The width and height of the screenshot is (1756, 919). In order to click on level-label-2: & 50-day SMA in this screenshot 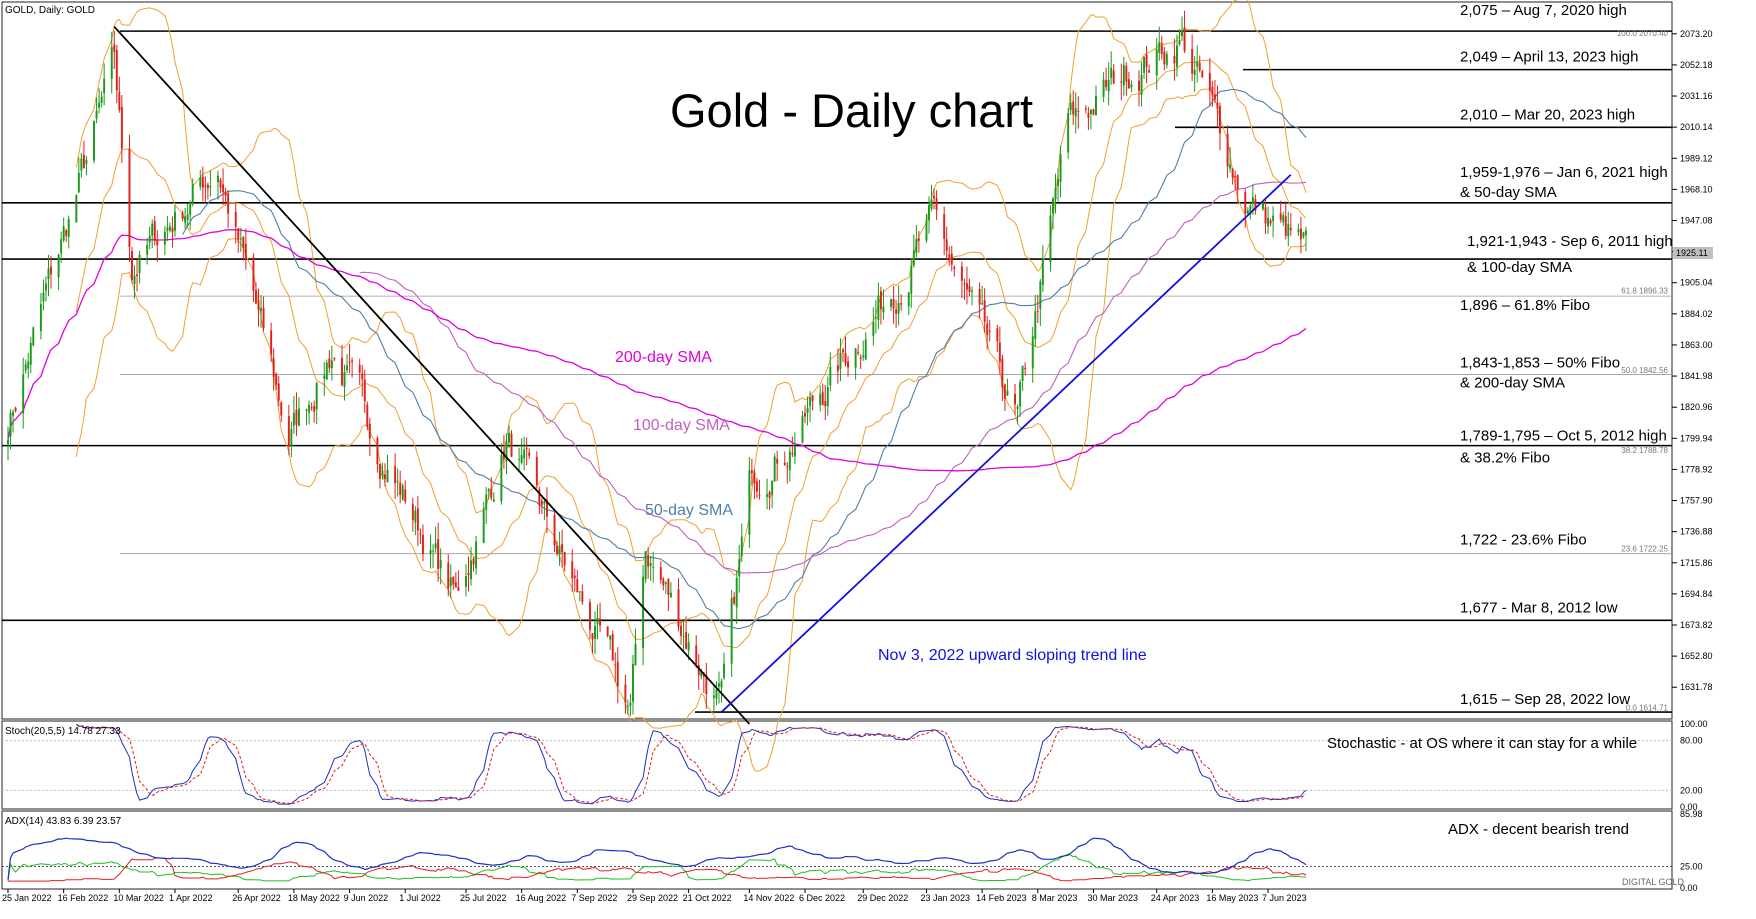, I will do `click(1508, 192)`.